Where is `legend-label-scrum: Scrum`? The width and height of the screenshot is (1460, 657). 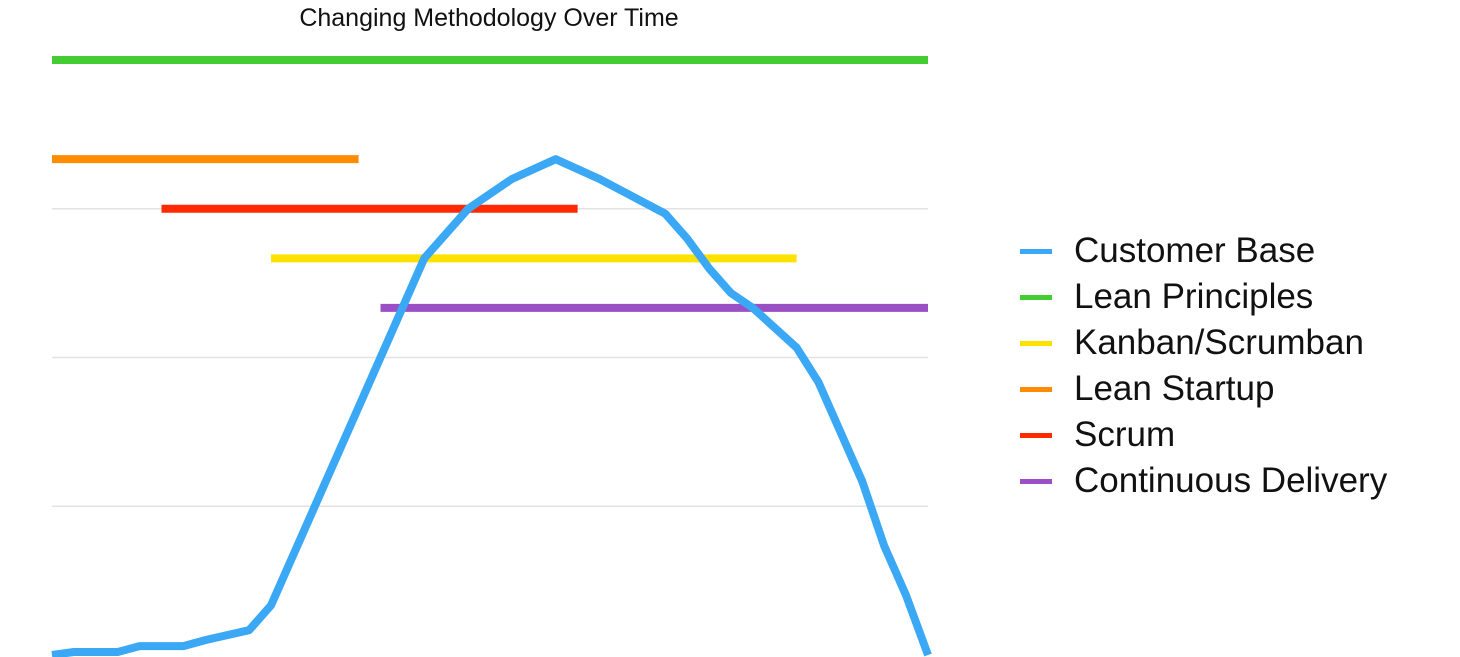
legend-label-scrum: Scrum is located at coordinates (1125, 434).